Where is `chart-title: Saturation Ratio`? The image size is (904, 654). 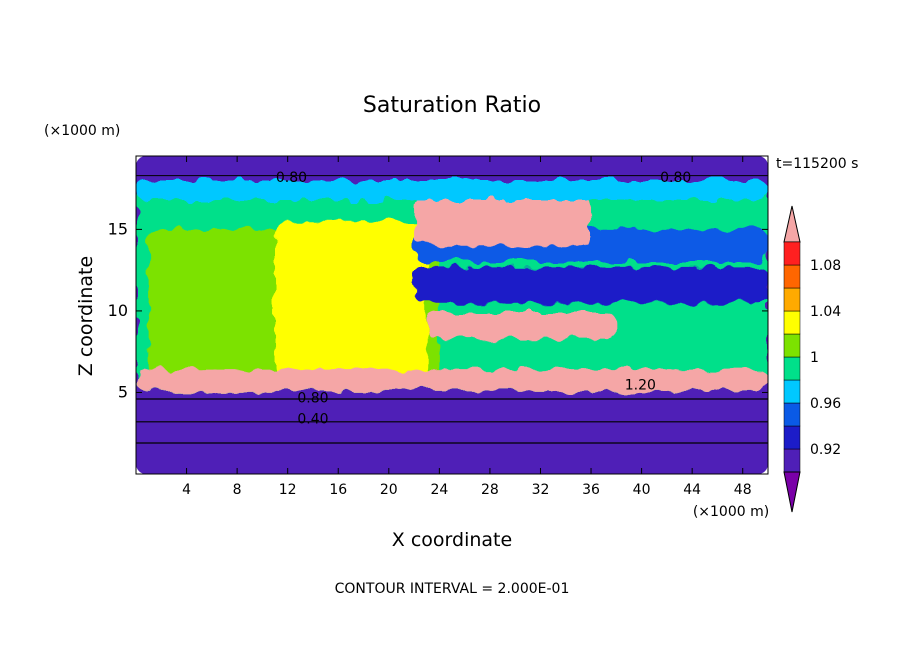 chart-title: Saturation Ratio is located at coordinates (452, 105).